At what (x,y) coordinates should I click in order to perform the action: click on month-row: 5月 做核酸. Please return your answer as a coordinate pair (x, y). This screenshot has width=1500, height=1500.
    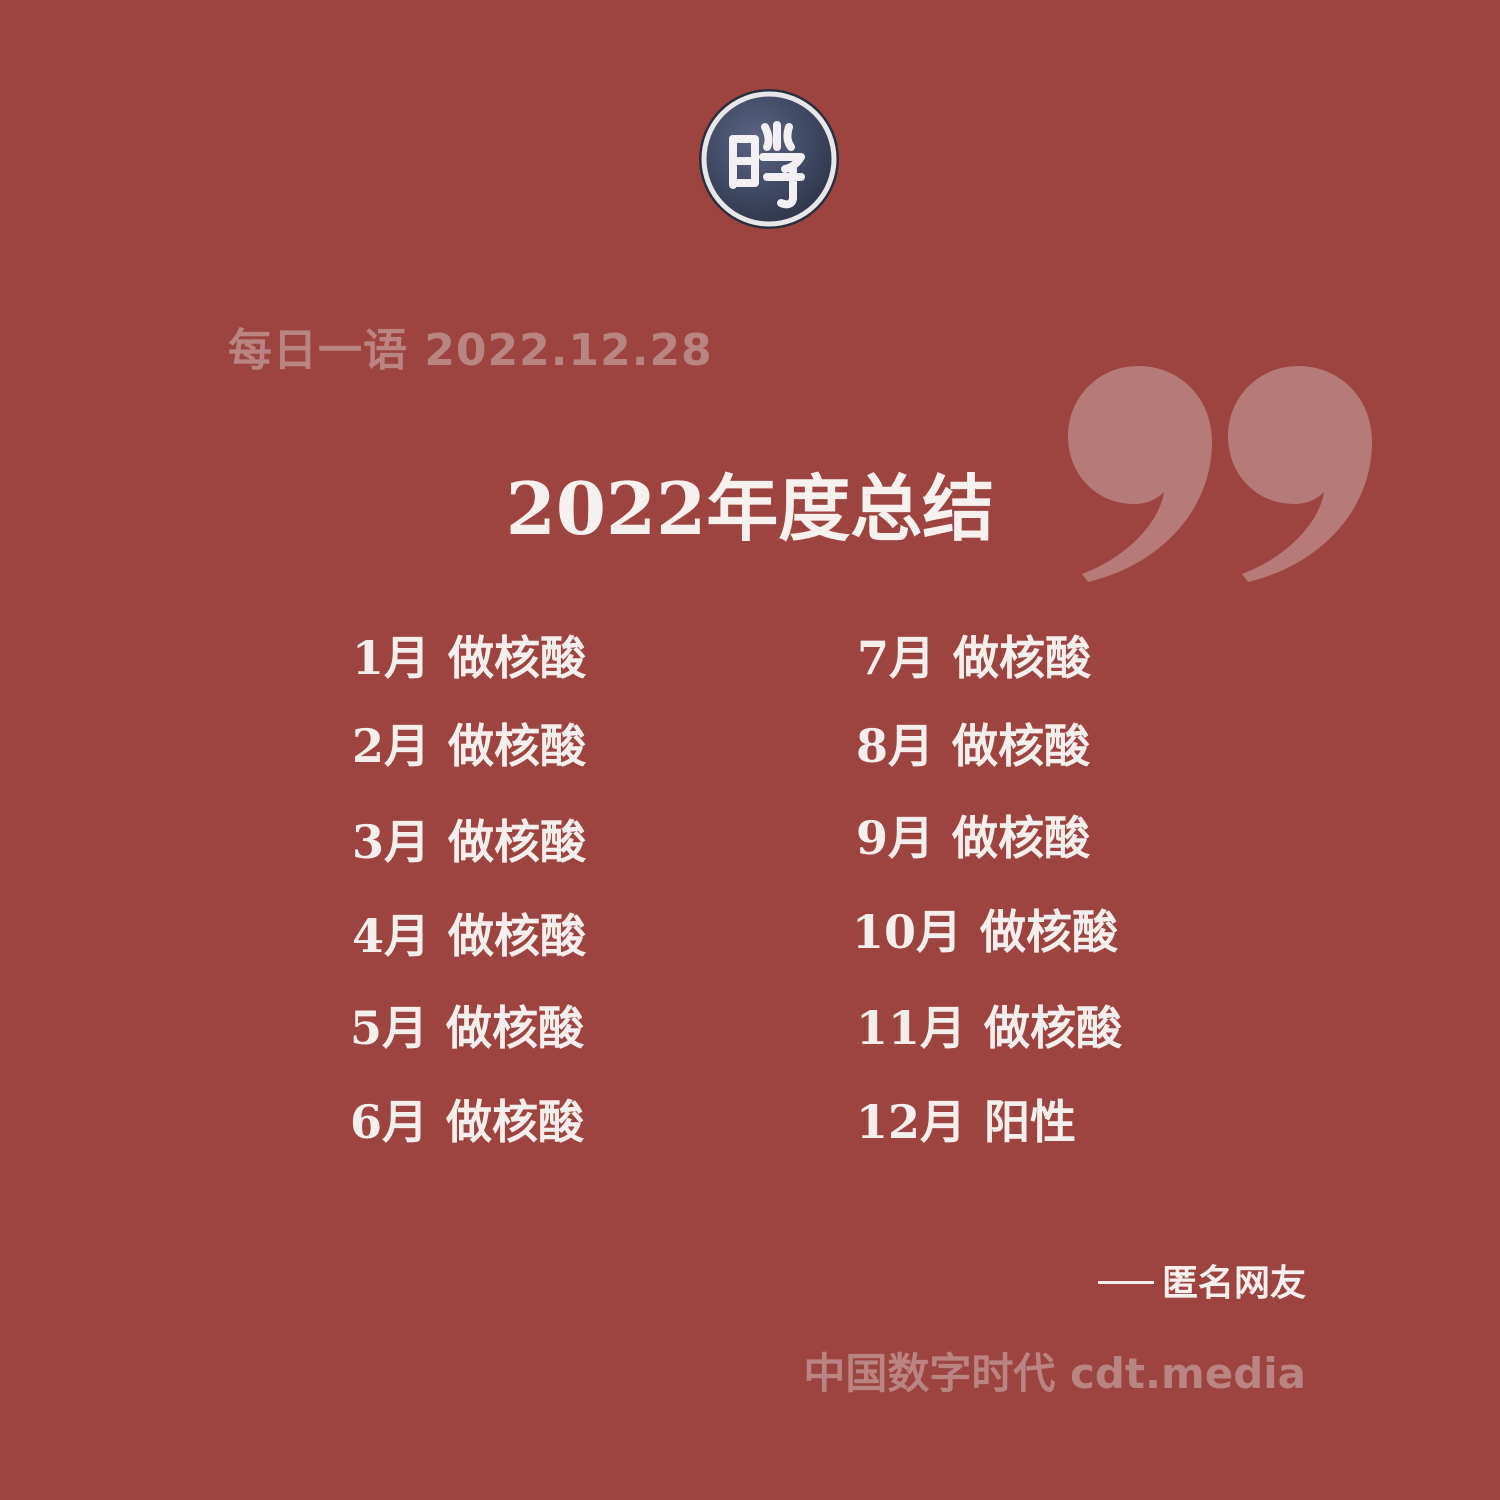
    Looking at the image, I should click on (467, 1025).